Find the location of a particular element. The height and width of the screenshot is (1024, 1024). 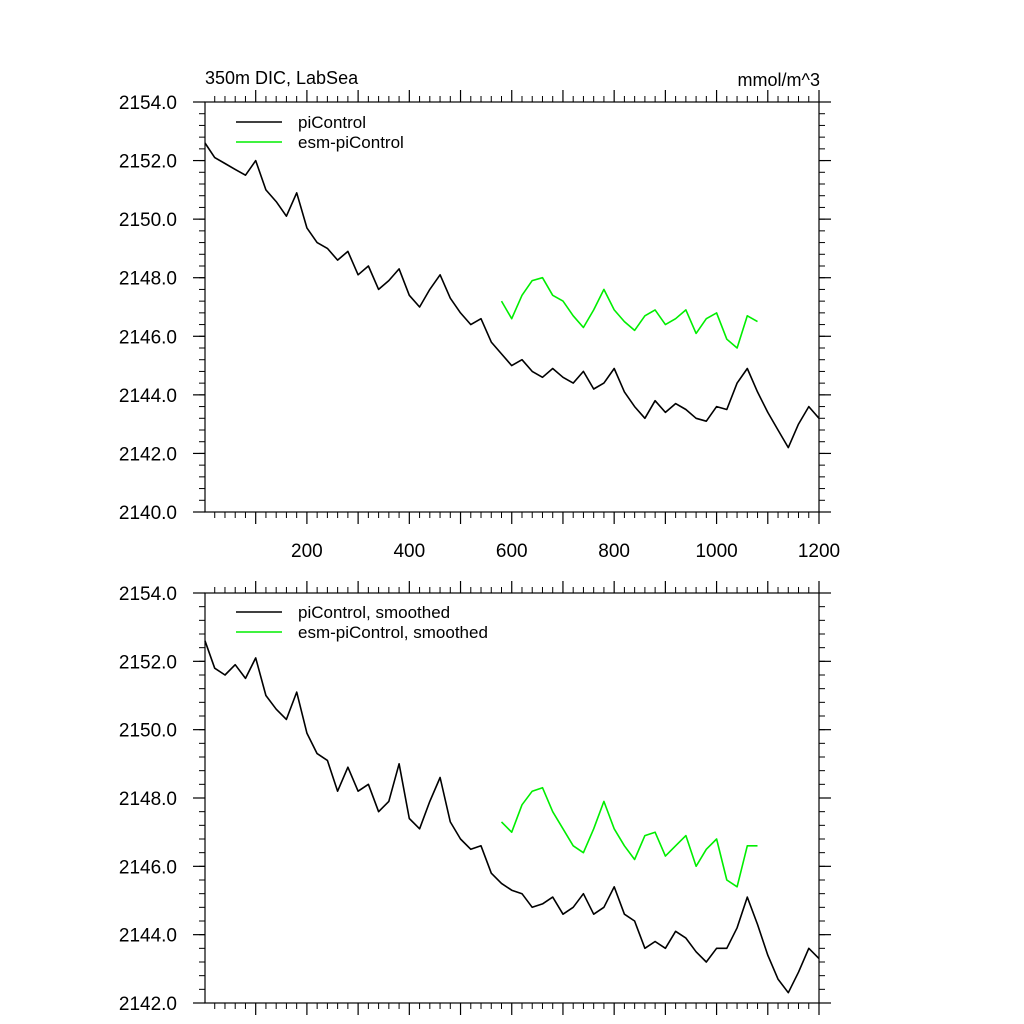

bottom-ytick-label-3: 2148.0 is located at coordinates (148, 799).